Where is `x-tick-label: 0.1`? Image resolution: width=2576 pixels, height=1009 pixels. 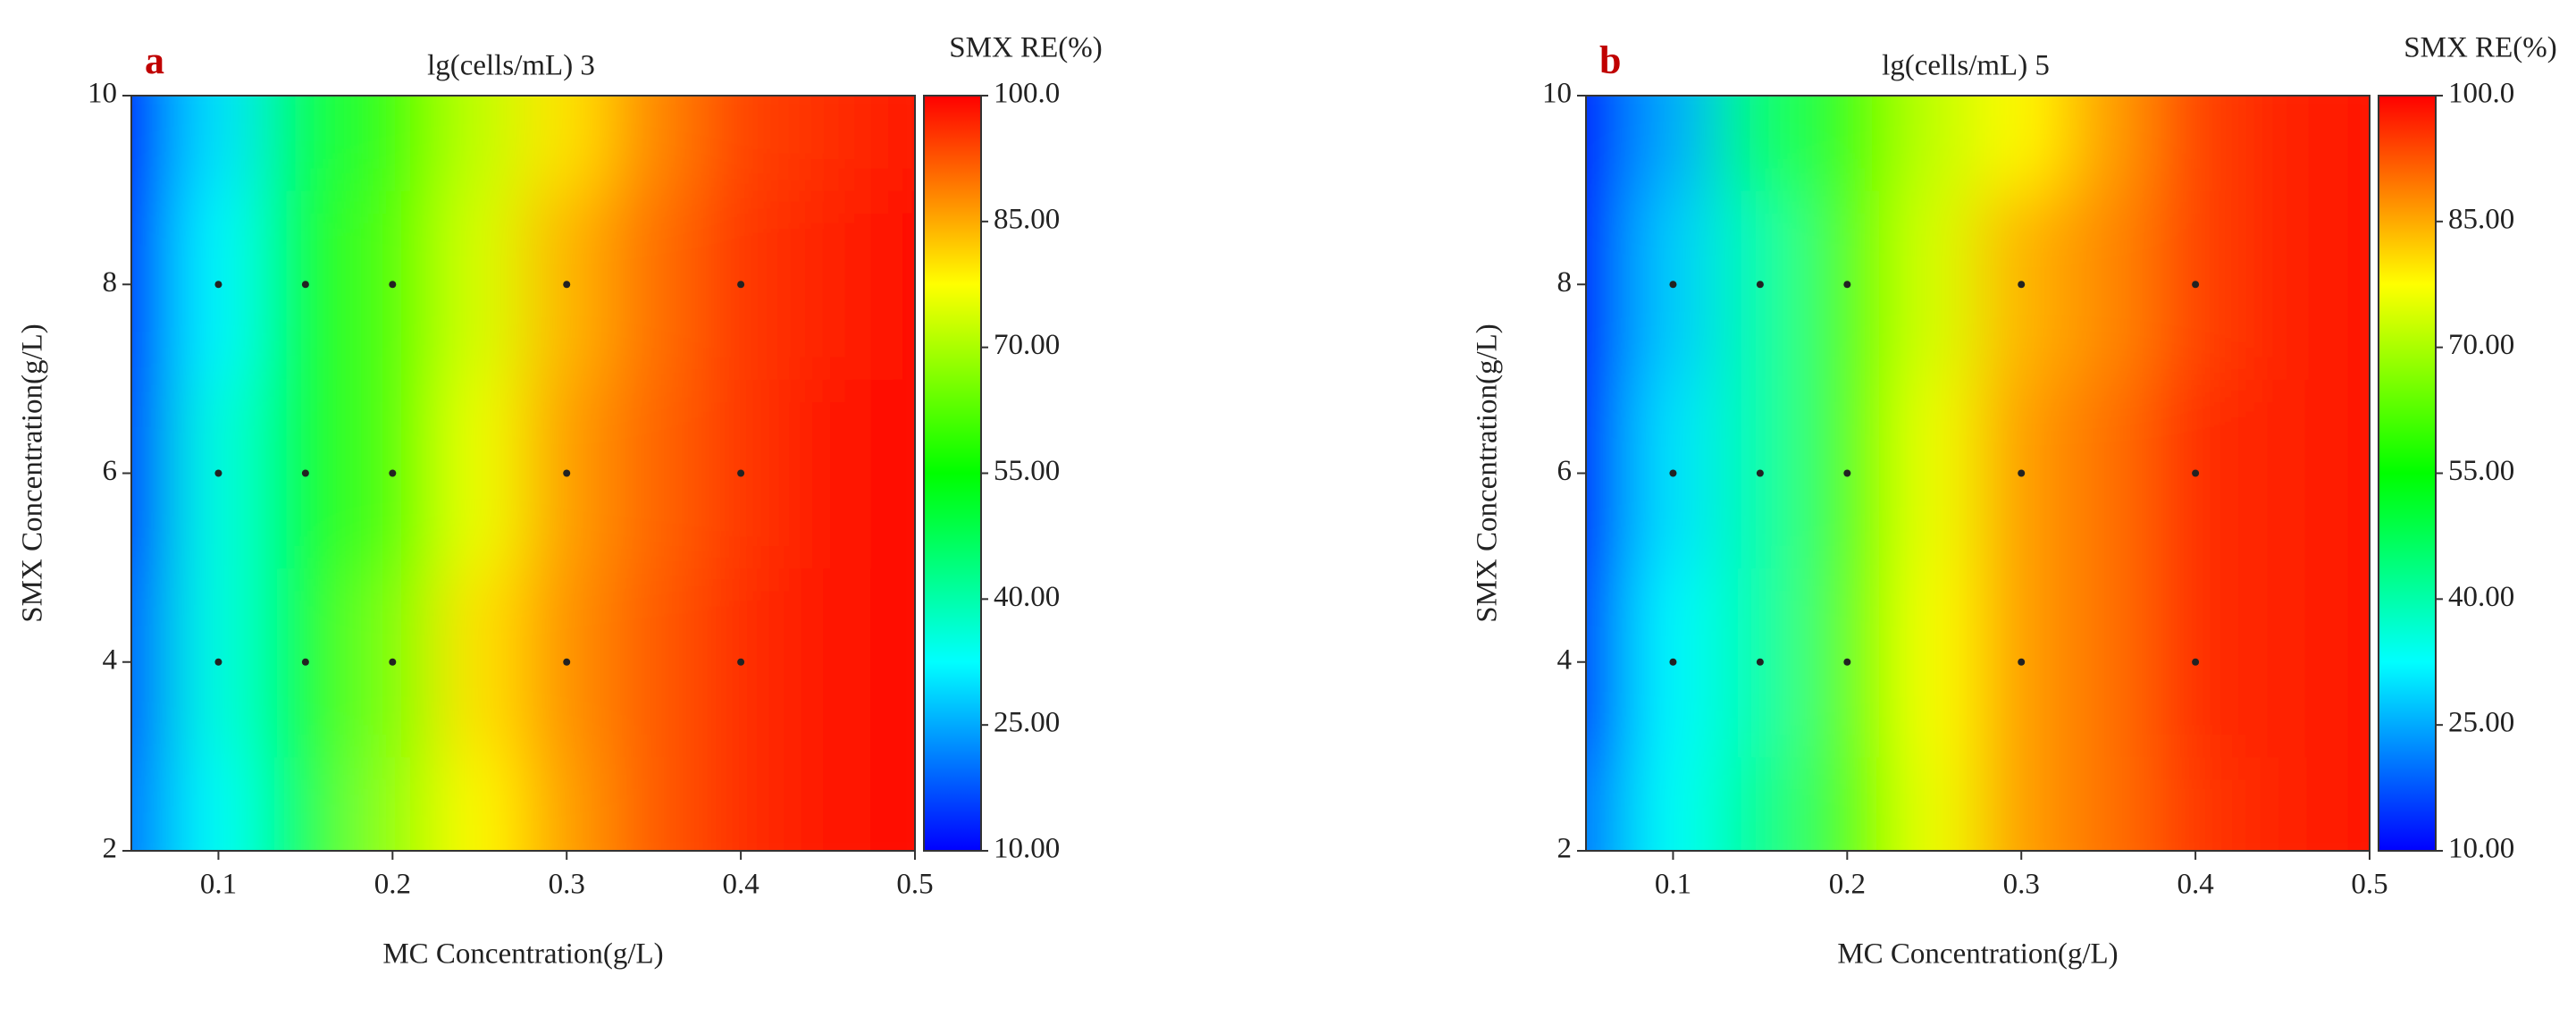 x-tick-label: 0.1 is located at coordinates (1673, 885).